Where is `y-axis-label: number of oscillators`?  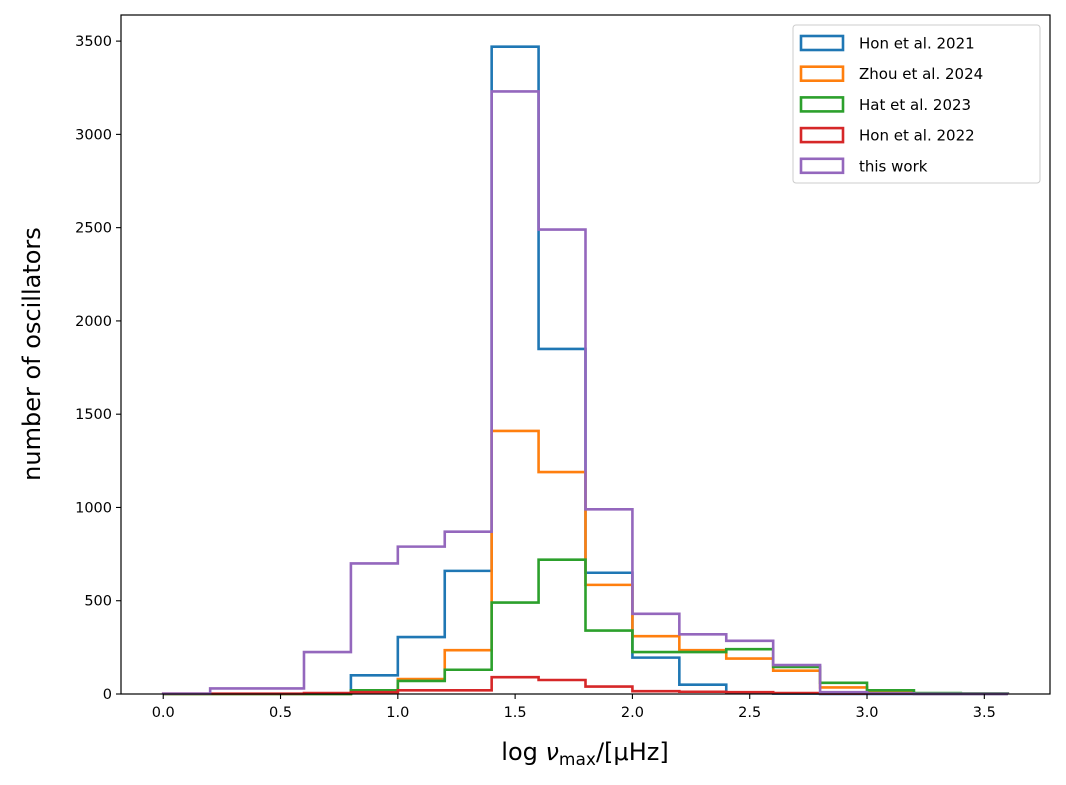 y-axis-label: number of oscillators is located at coordinates (32, 354).